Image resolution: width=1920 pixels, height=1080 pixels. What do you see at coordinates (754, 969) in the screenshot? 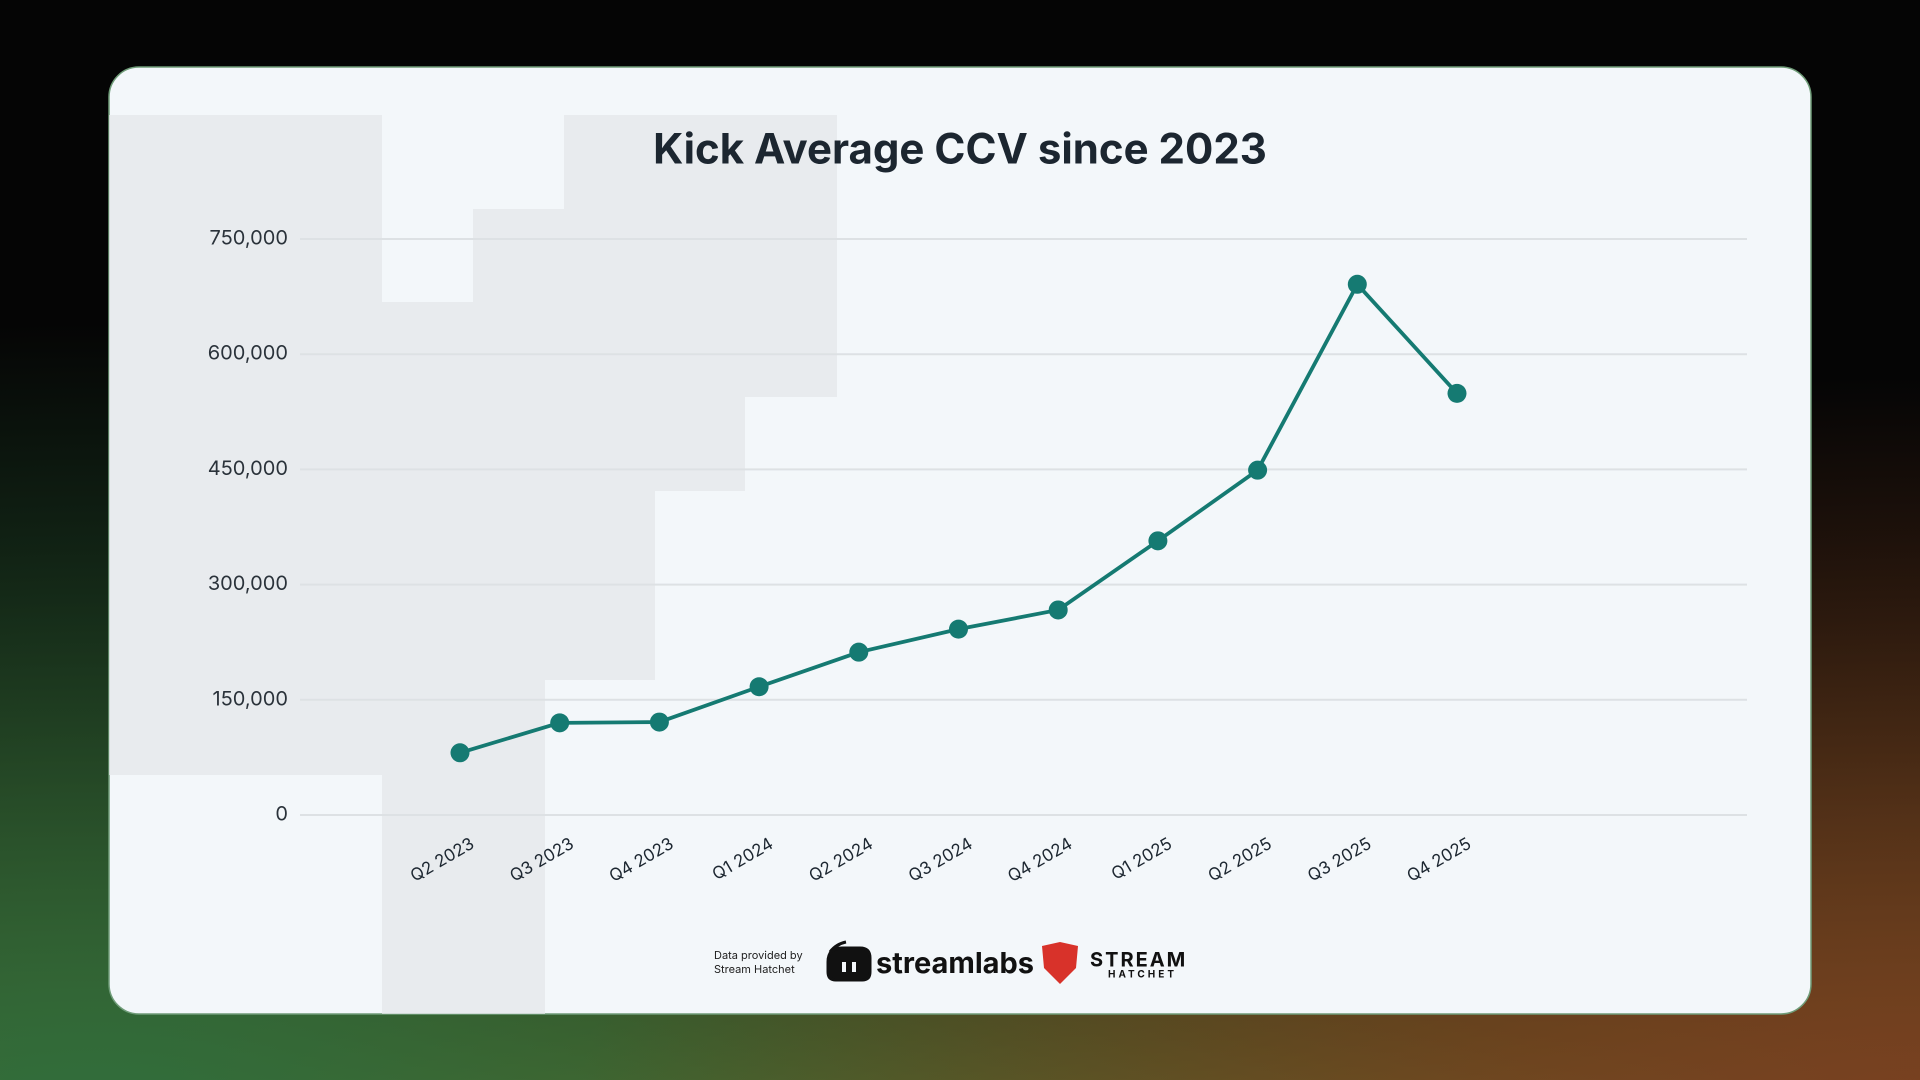
I see `credit: Stream Hatchet` at bounding box center [754, 969].